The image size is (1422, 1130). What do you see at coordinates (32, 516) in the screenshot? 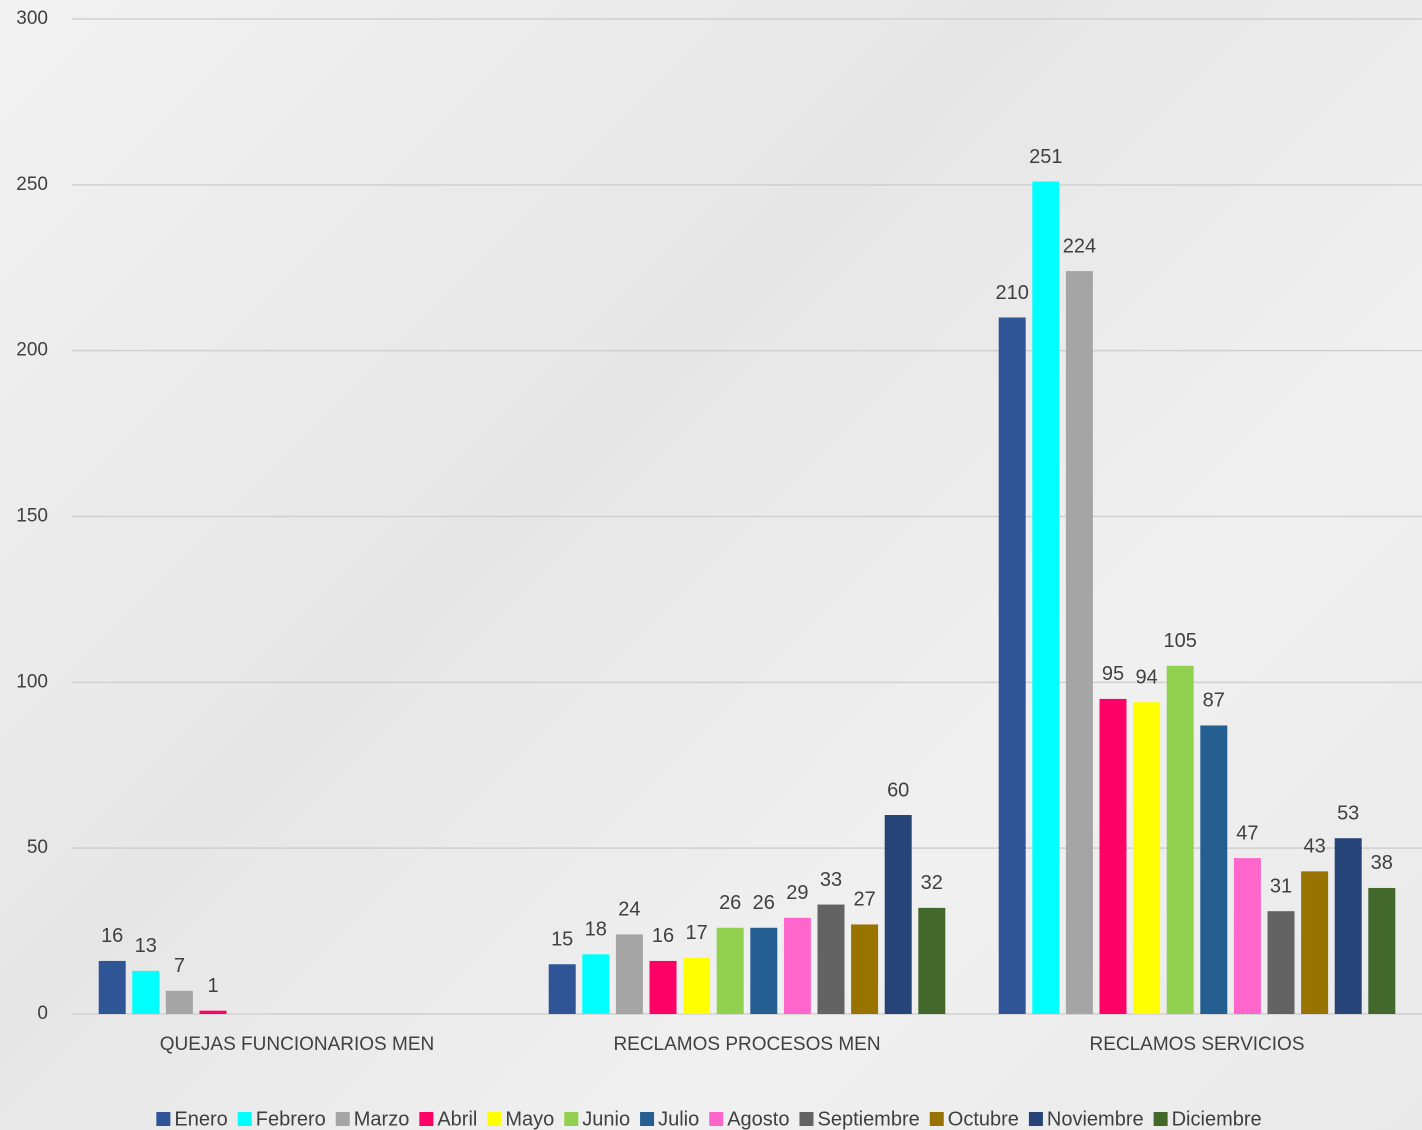
I see `y-tick-label: 150` at bounding box center [32, 516].